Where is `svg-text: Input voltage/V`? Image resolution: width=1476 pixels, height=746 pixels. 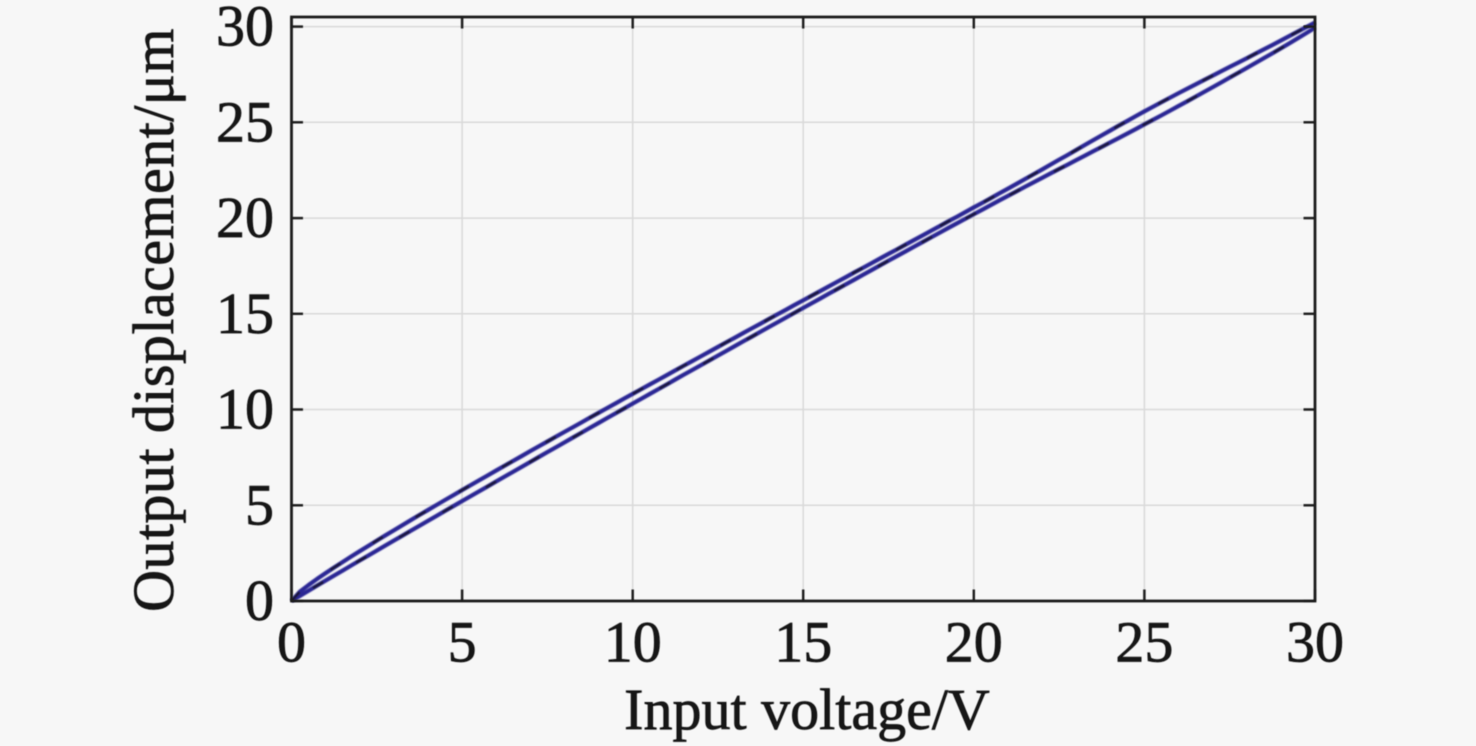
svg-text: Input voltage/V is located at coordinates (807, 709).